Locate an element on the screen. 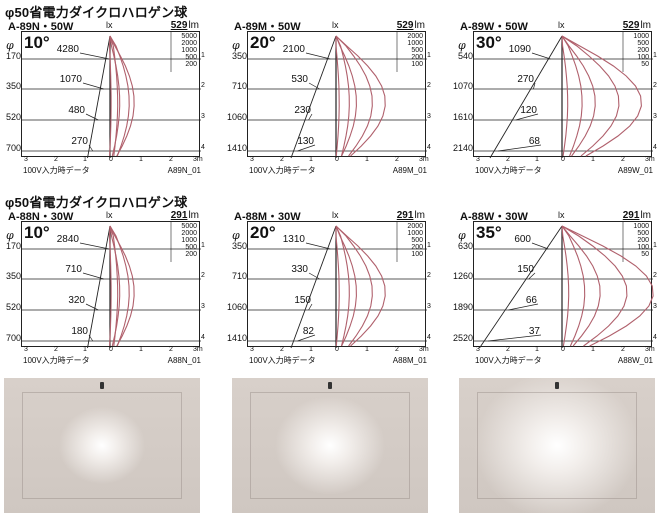 The height and width of the screenshot is (517, 658). beam-spread-plot is located at coordinates (111, 285).